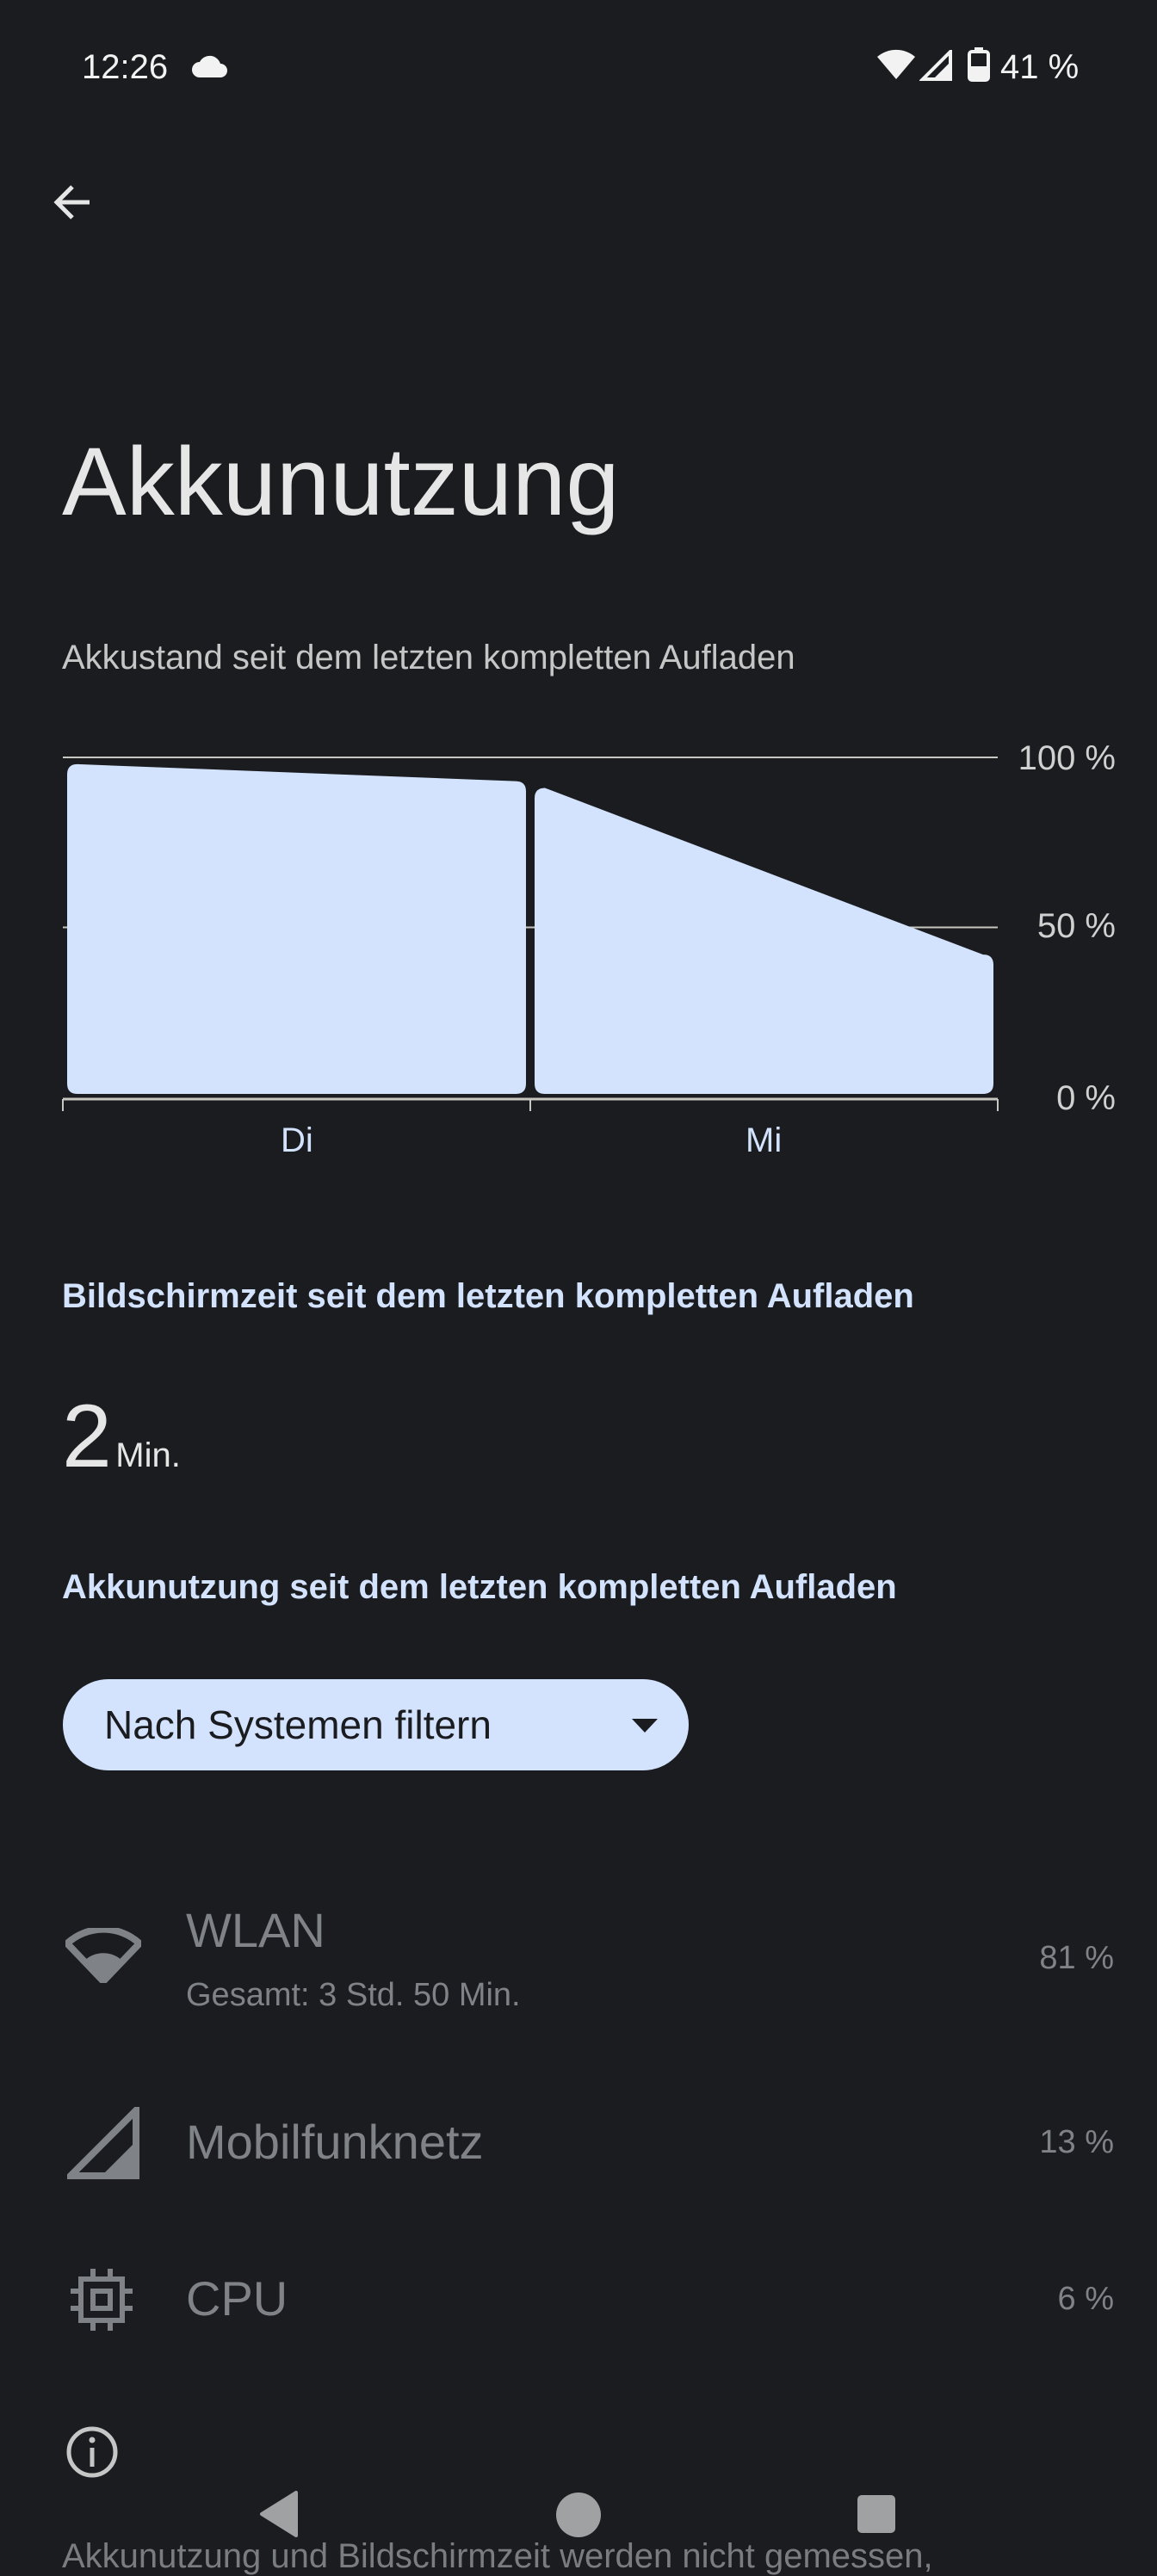 The image size is (1157, 2576). I want to click on screen-time-unit: Min., so click(148, 1455).